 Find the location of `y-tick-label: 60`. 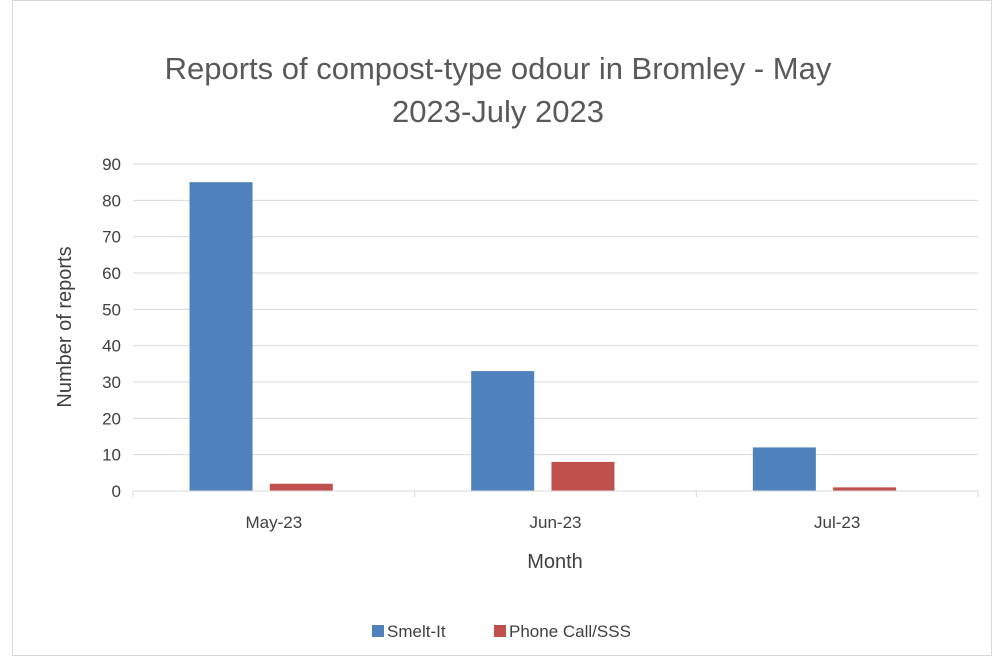

y-tick-label: 60 is located at coordinates (111, 273).